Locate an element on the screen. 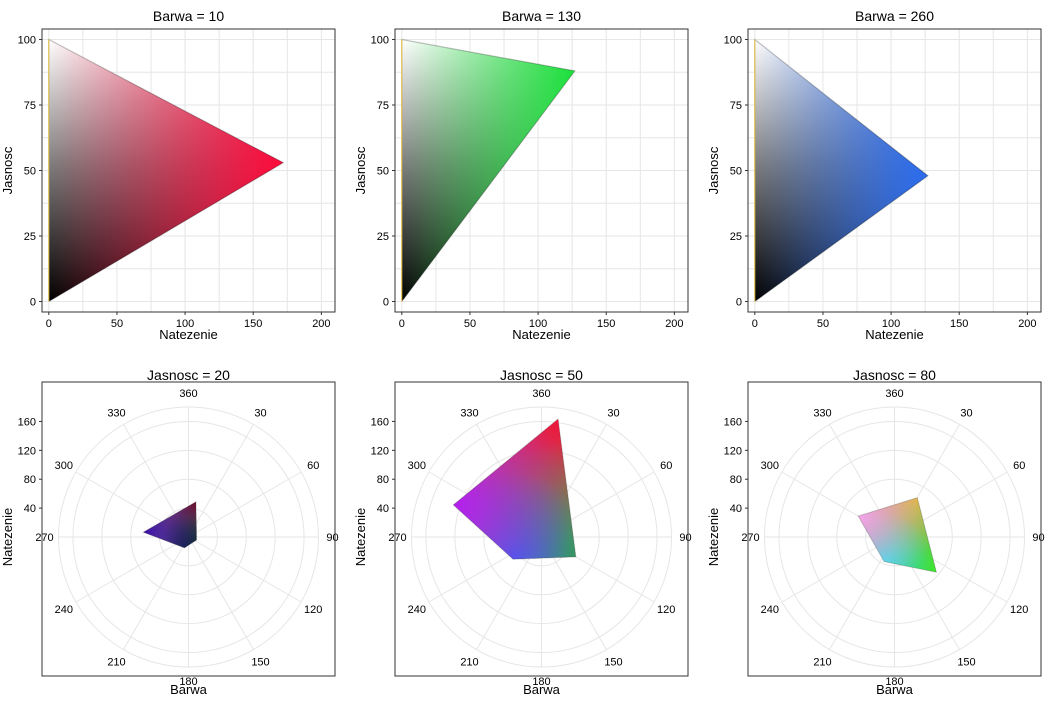 The width and height of the screenshot is (1049, 711). panel-title: Jasnosc = 20 is located at coordinates (188, 375).